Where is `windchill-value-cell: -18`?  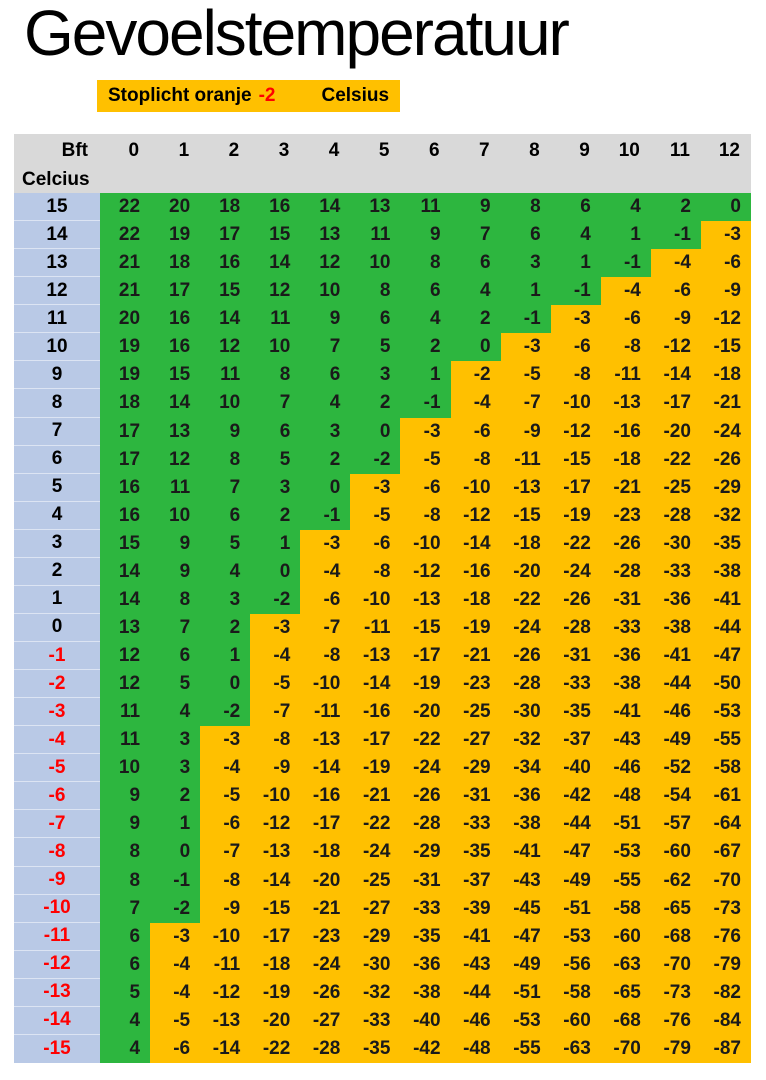
windchill-value-cell: -18 is located at coordinates (525, 543).